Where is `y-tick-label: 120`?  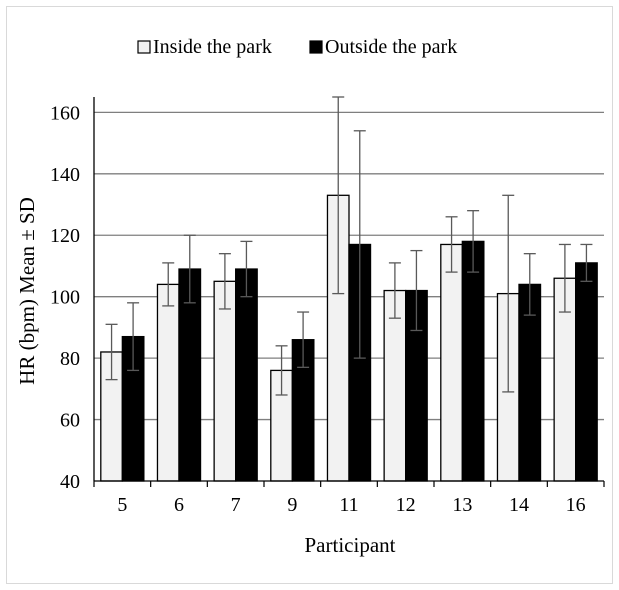
y-tick-label: 120 is located at coordinates (65, 236).